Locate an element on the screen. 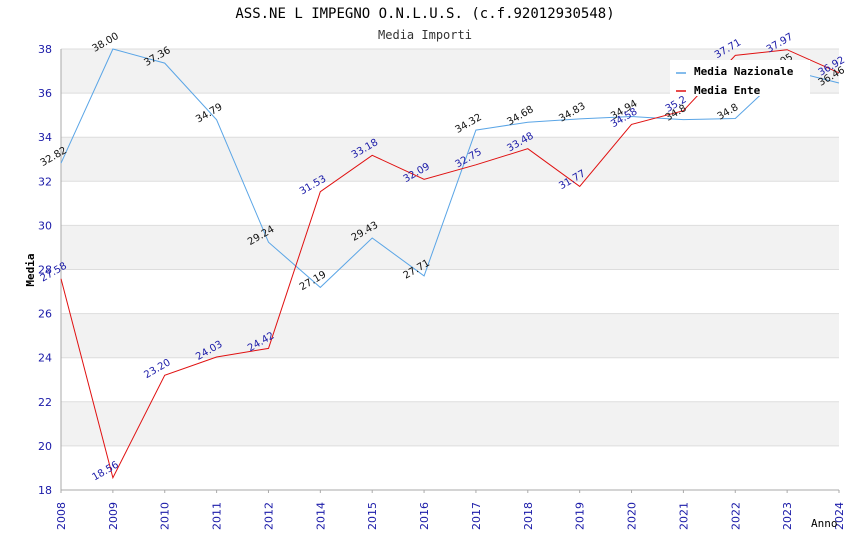  data-label-media-nazionale-2014: 27.19 is located at coordinates (313, 281).